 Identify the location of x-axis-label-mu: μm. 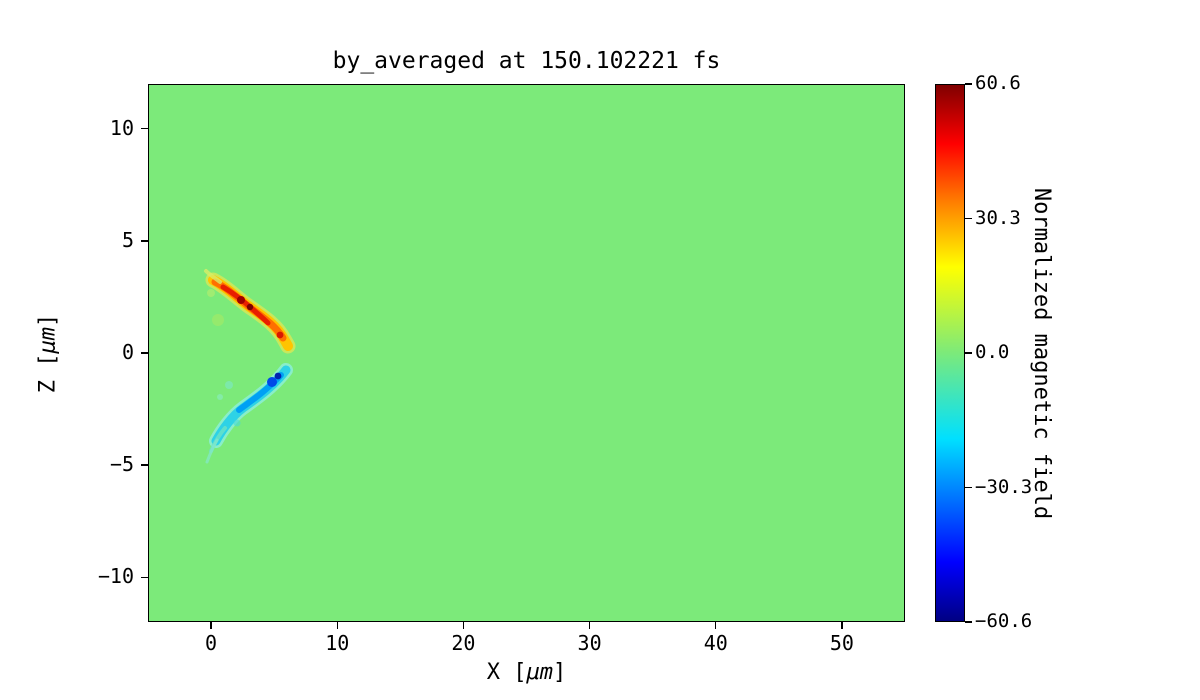
(540, 672).